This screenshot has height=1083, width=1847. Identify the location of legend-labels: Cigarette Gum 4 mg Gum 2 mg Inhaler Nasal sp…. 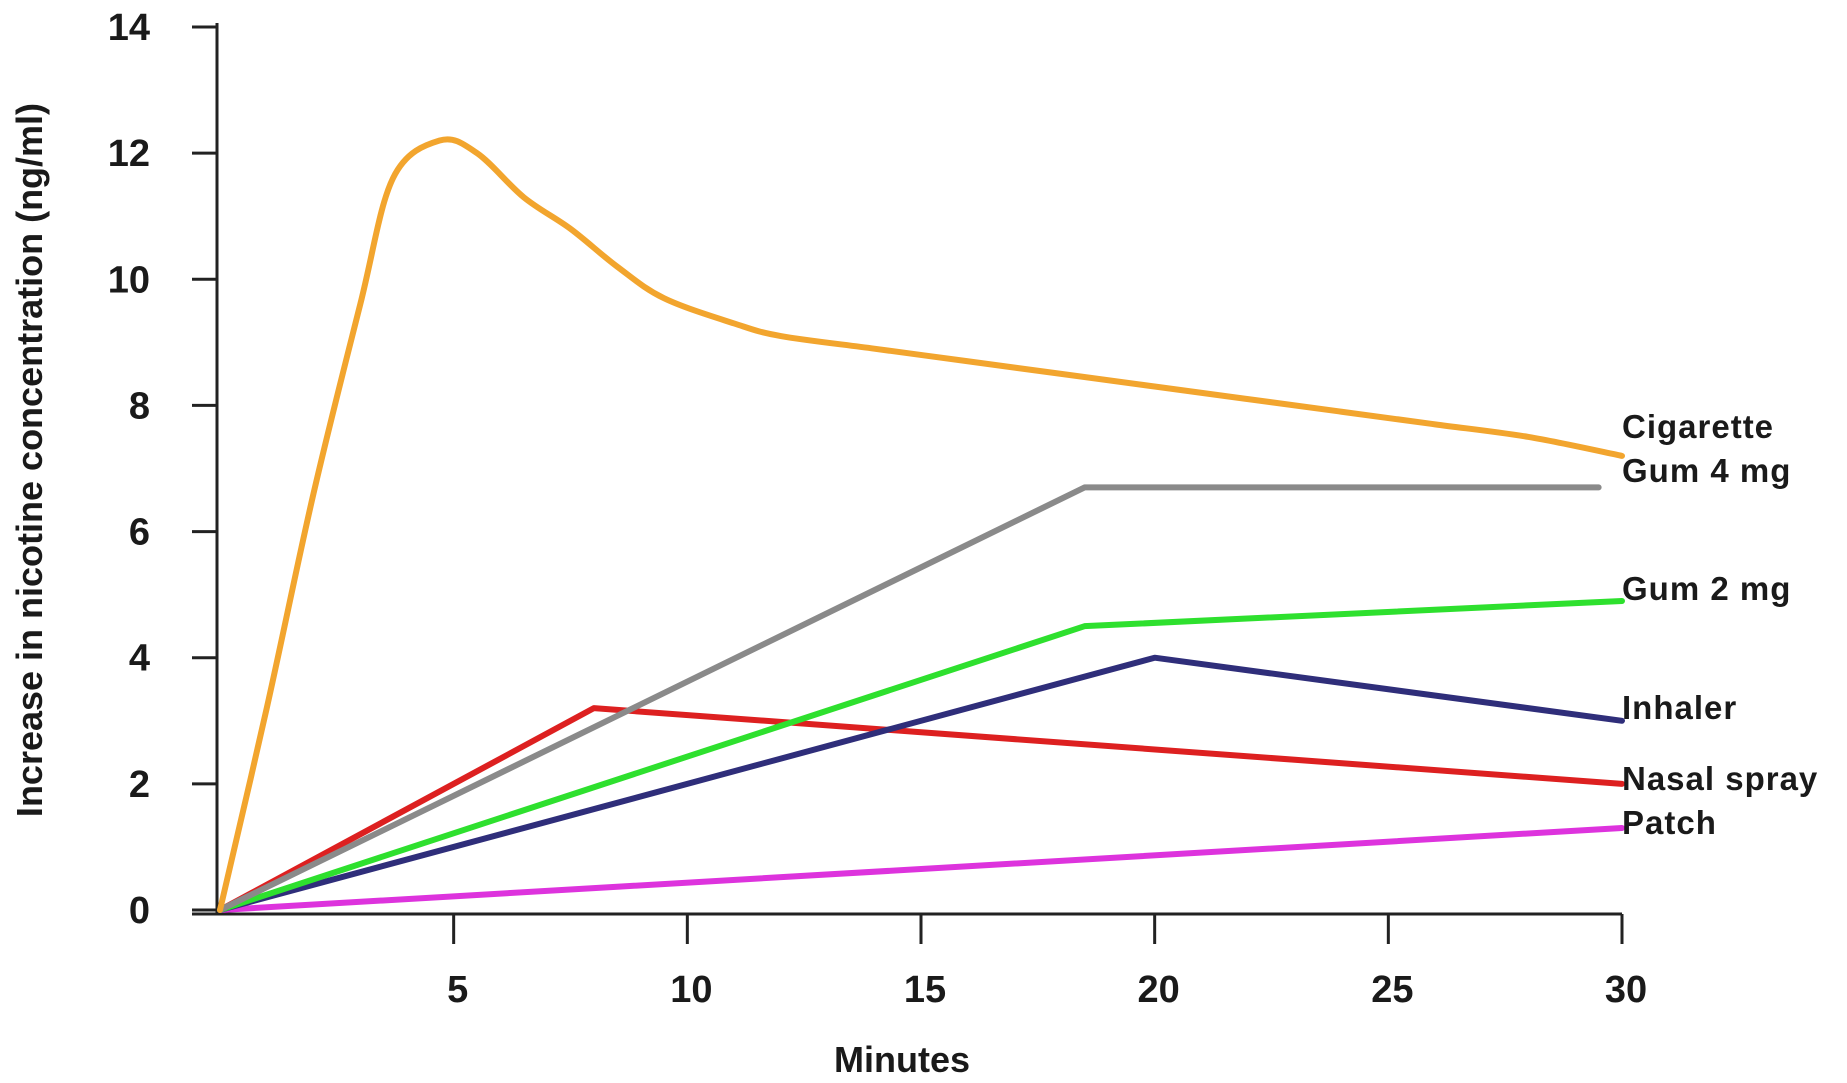
(1720, 624).